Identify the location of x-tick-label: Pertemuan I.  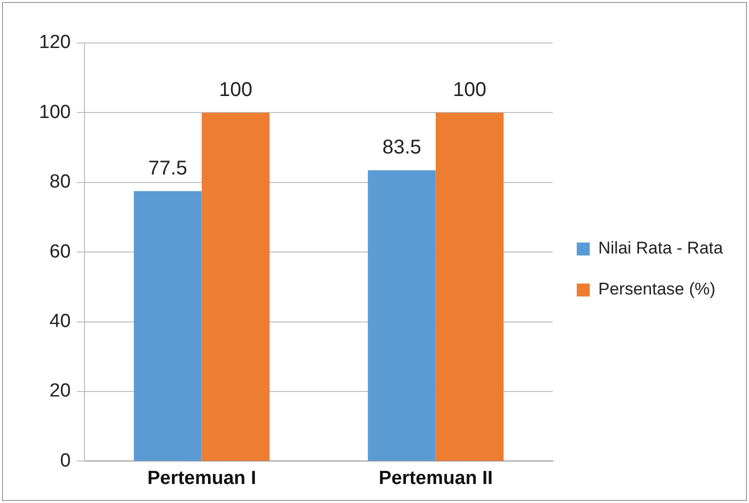
(201, 478).